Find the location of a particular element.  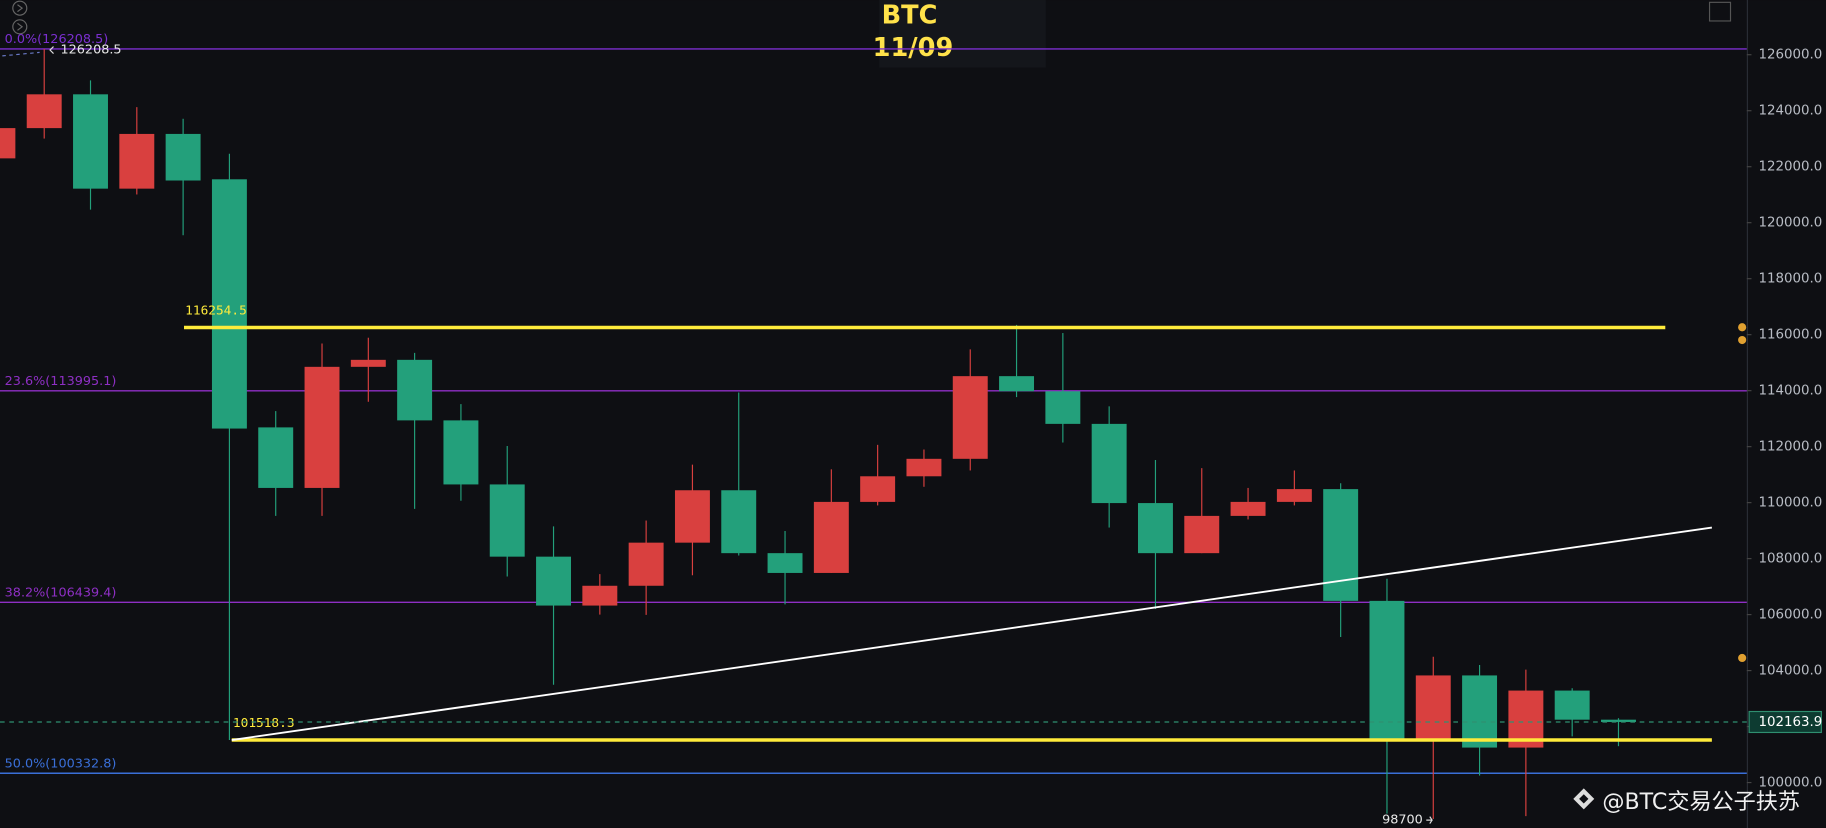

chart-title: BTC is located at coordinates (910, 15).